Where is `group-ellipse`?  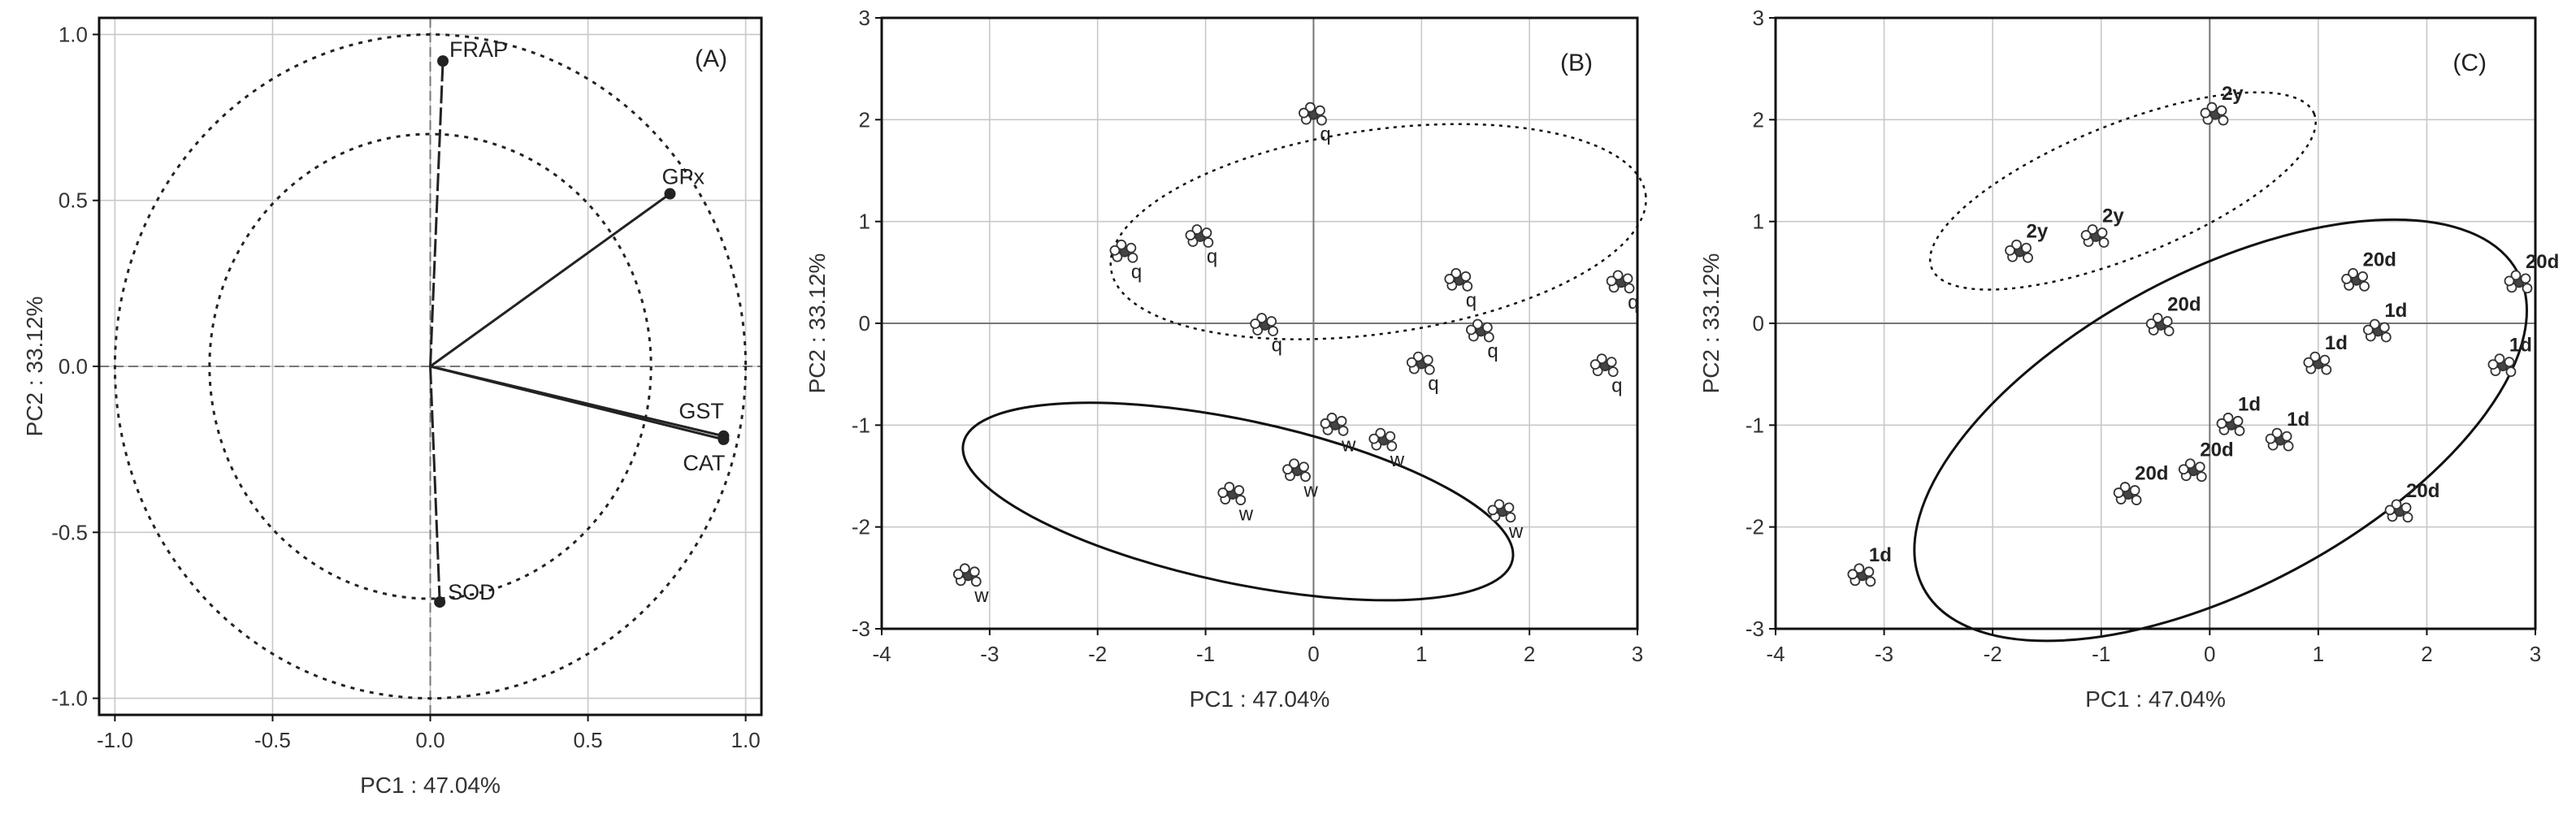 group-ellipse is located at coordinates (1378, 231).